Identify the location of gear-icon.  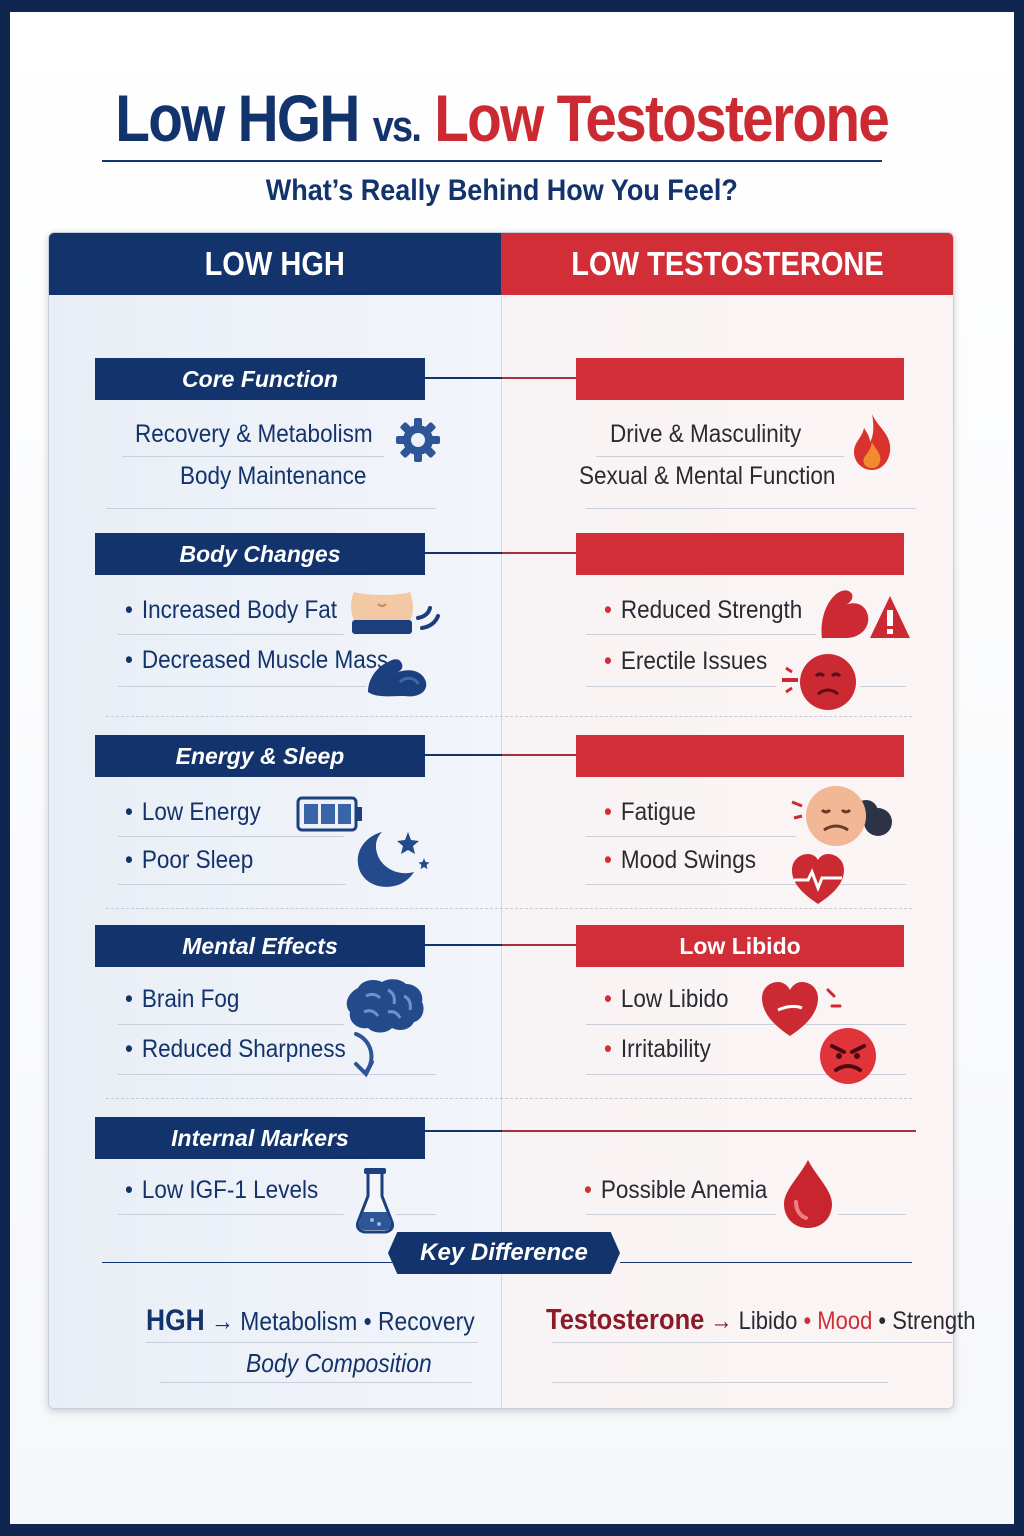
(418, 440).